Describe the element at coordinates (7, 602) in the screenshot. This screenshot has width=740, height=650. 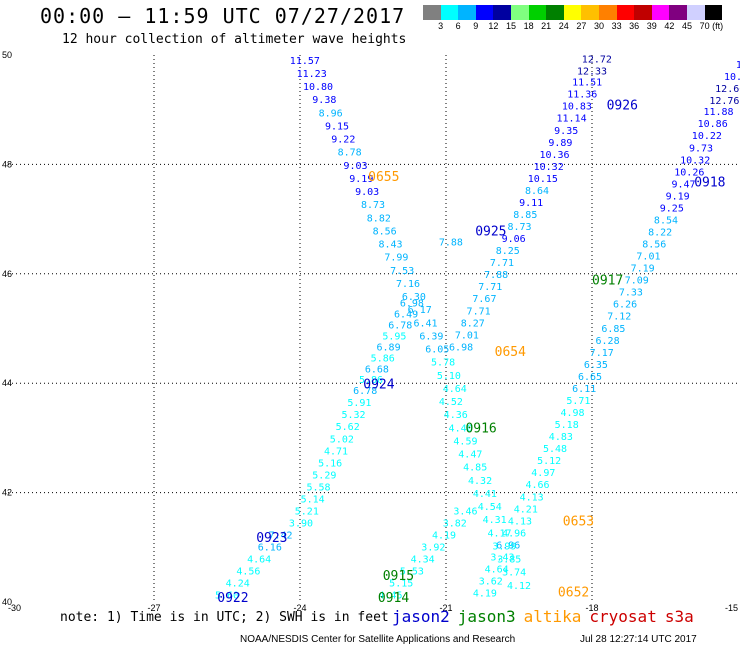
I see `lat-tick-label: 40` at that location.